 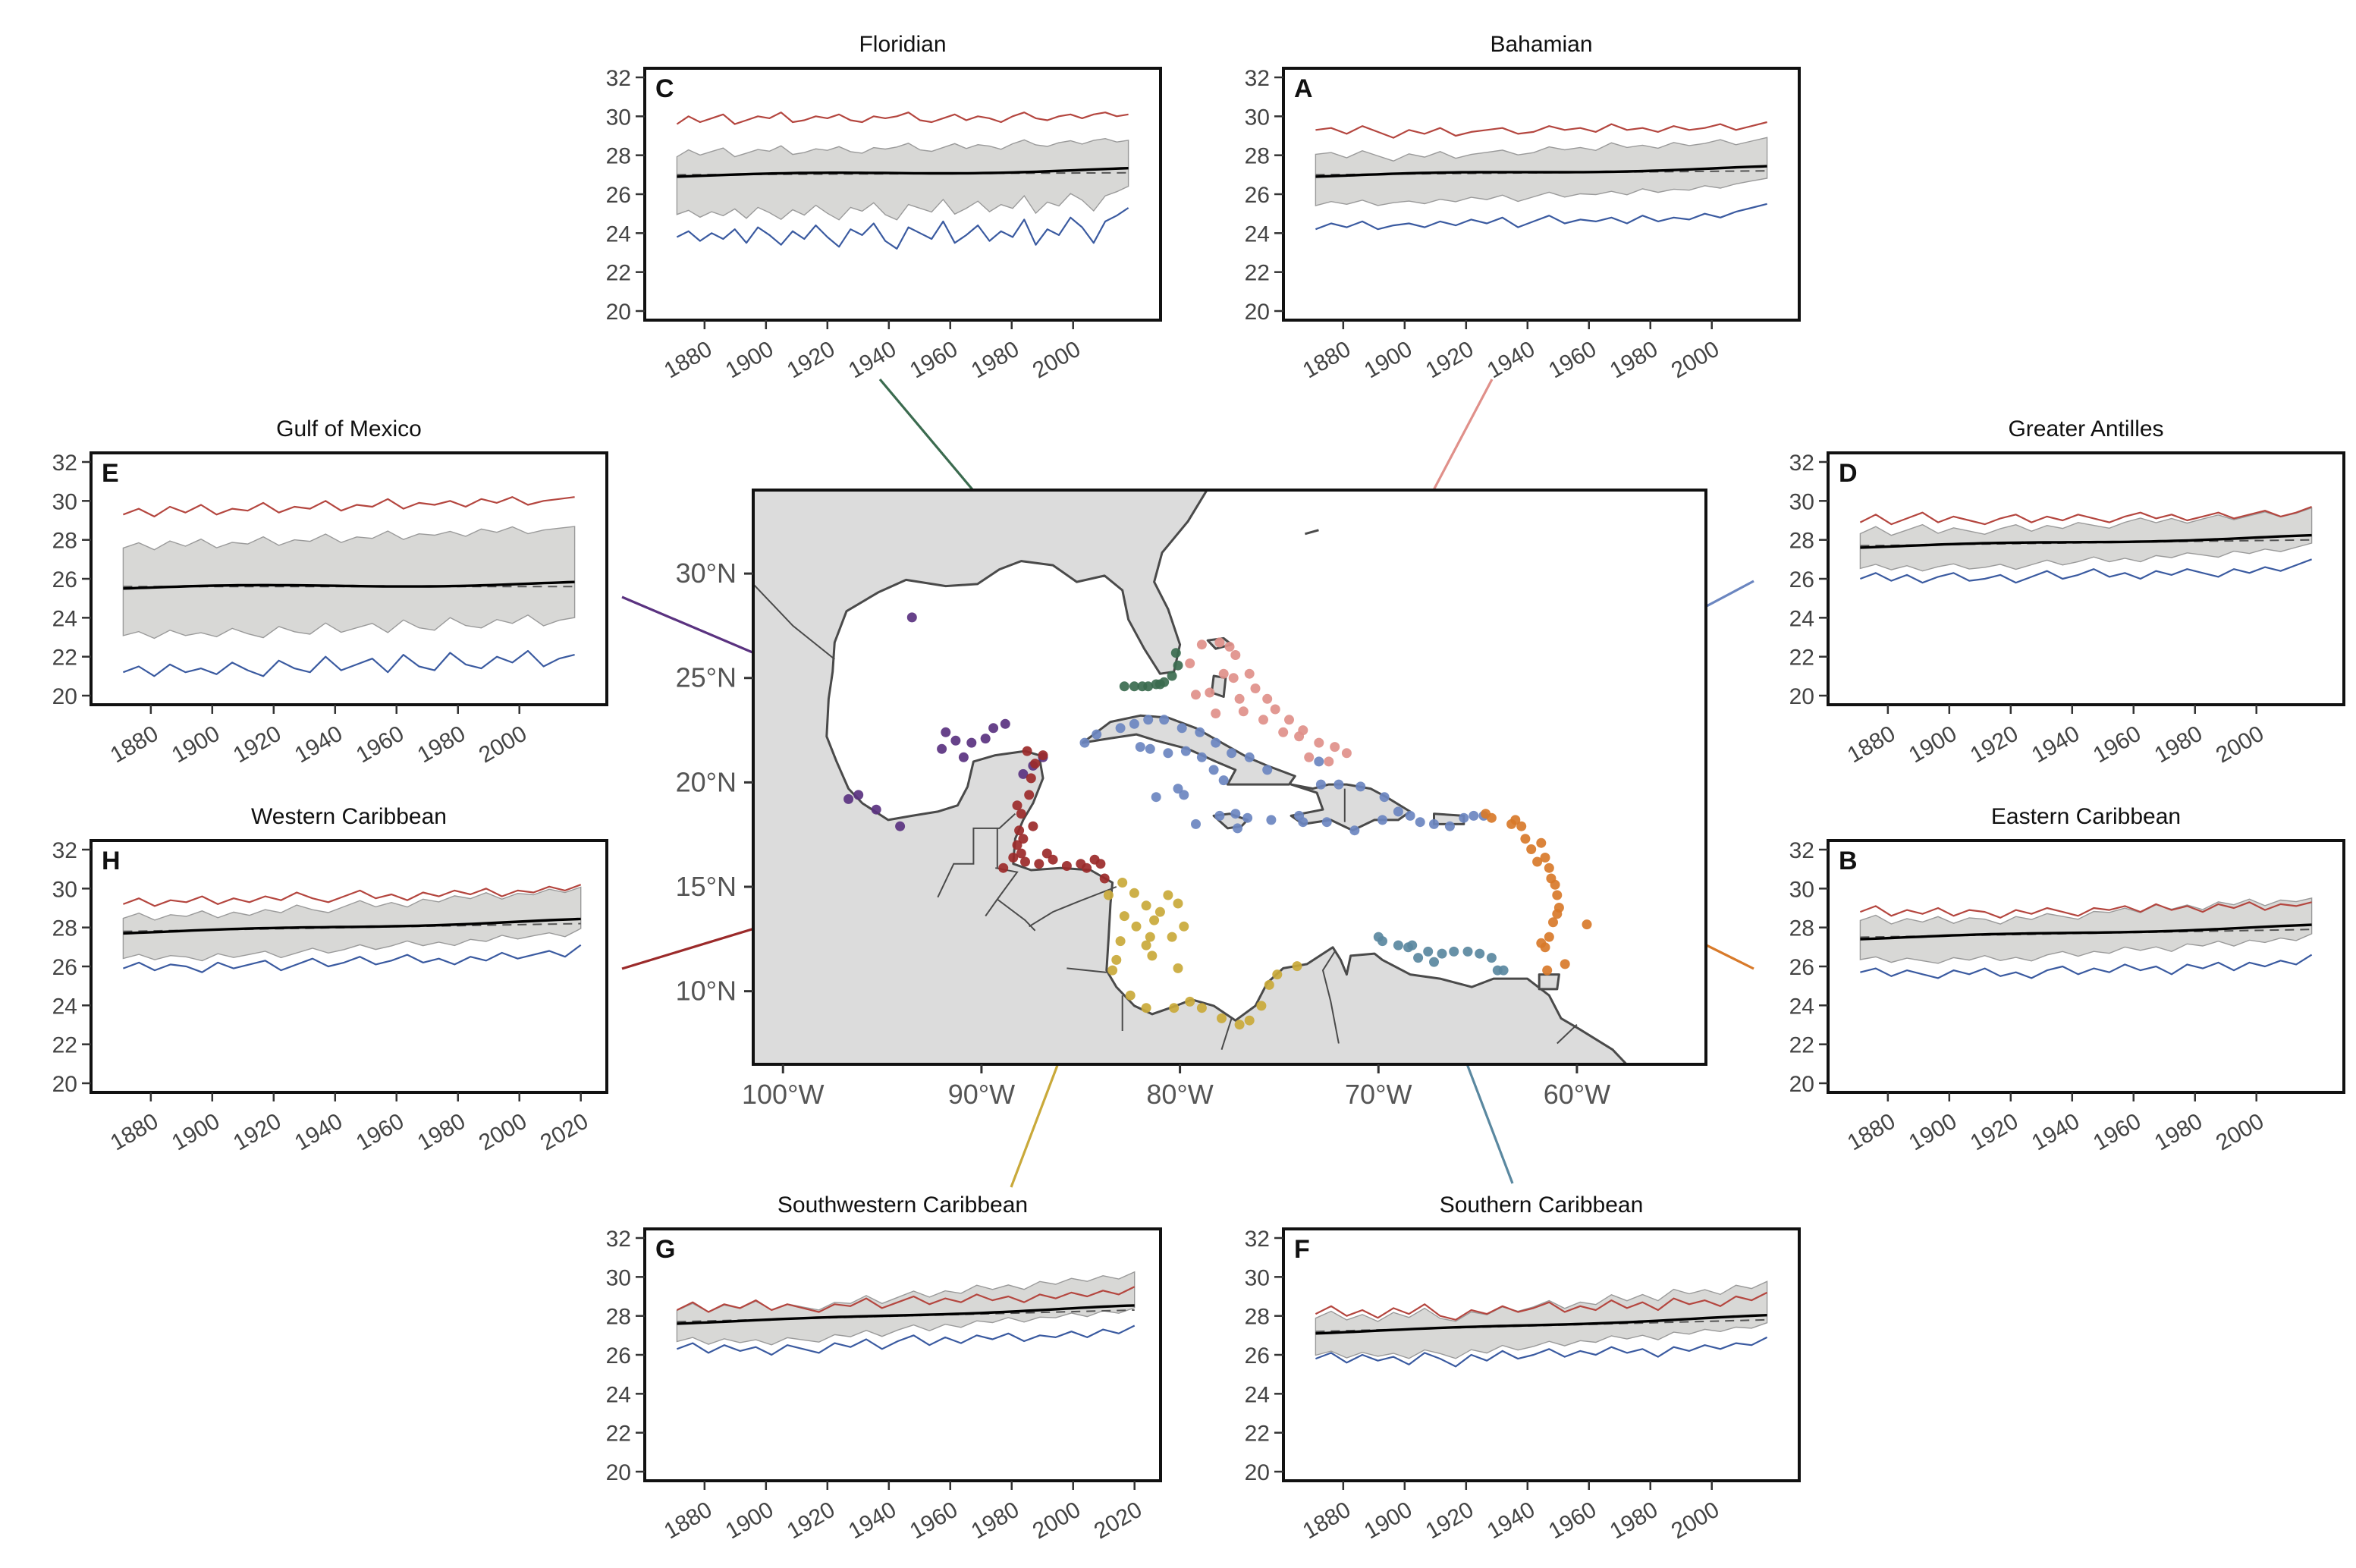 I want to click on panel-frame, so click(x=902, y=1355).